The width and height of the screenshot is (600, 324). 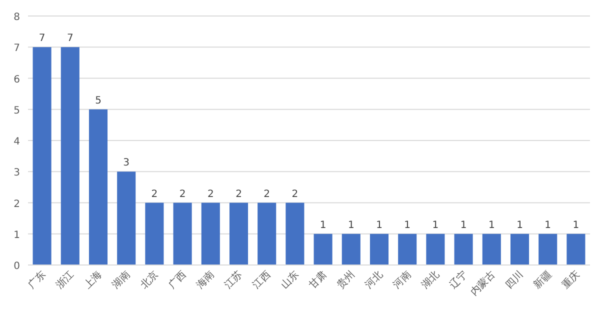 What do you see at coordinates (346, 280) in the screenshot?
I see `x-tick-label: 贵州` at bounding box center [346, 280].